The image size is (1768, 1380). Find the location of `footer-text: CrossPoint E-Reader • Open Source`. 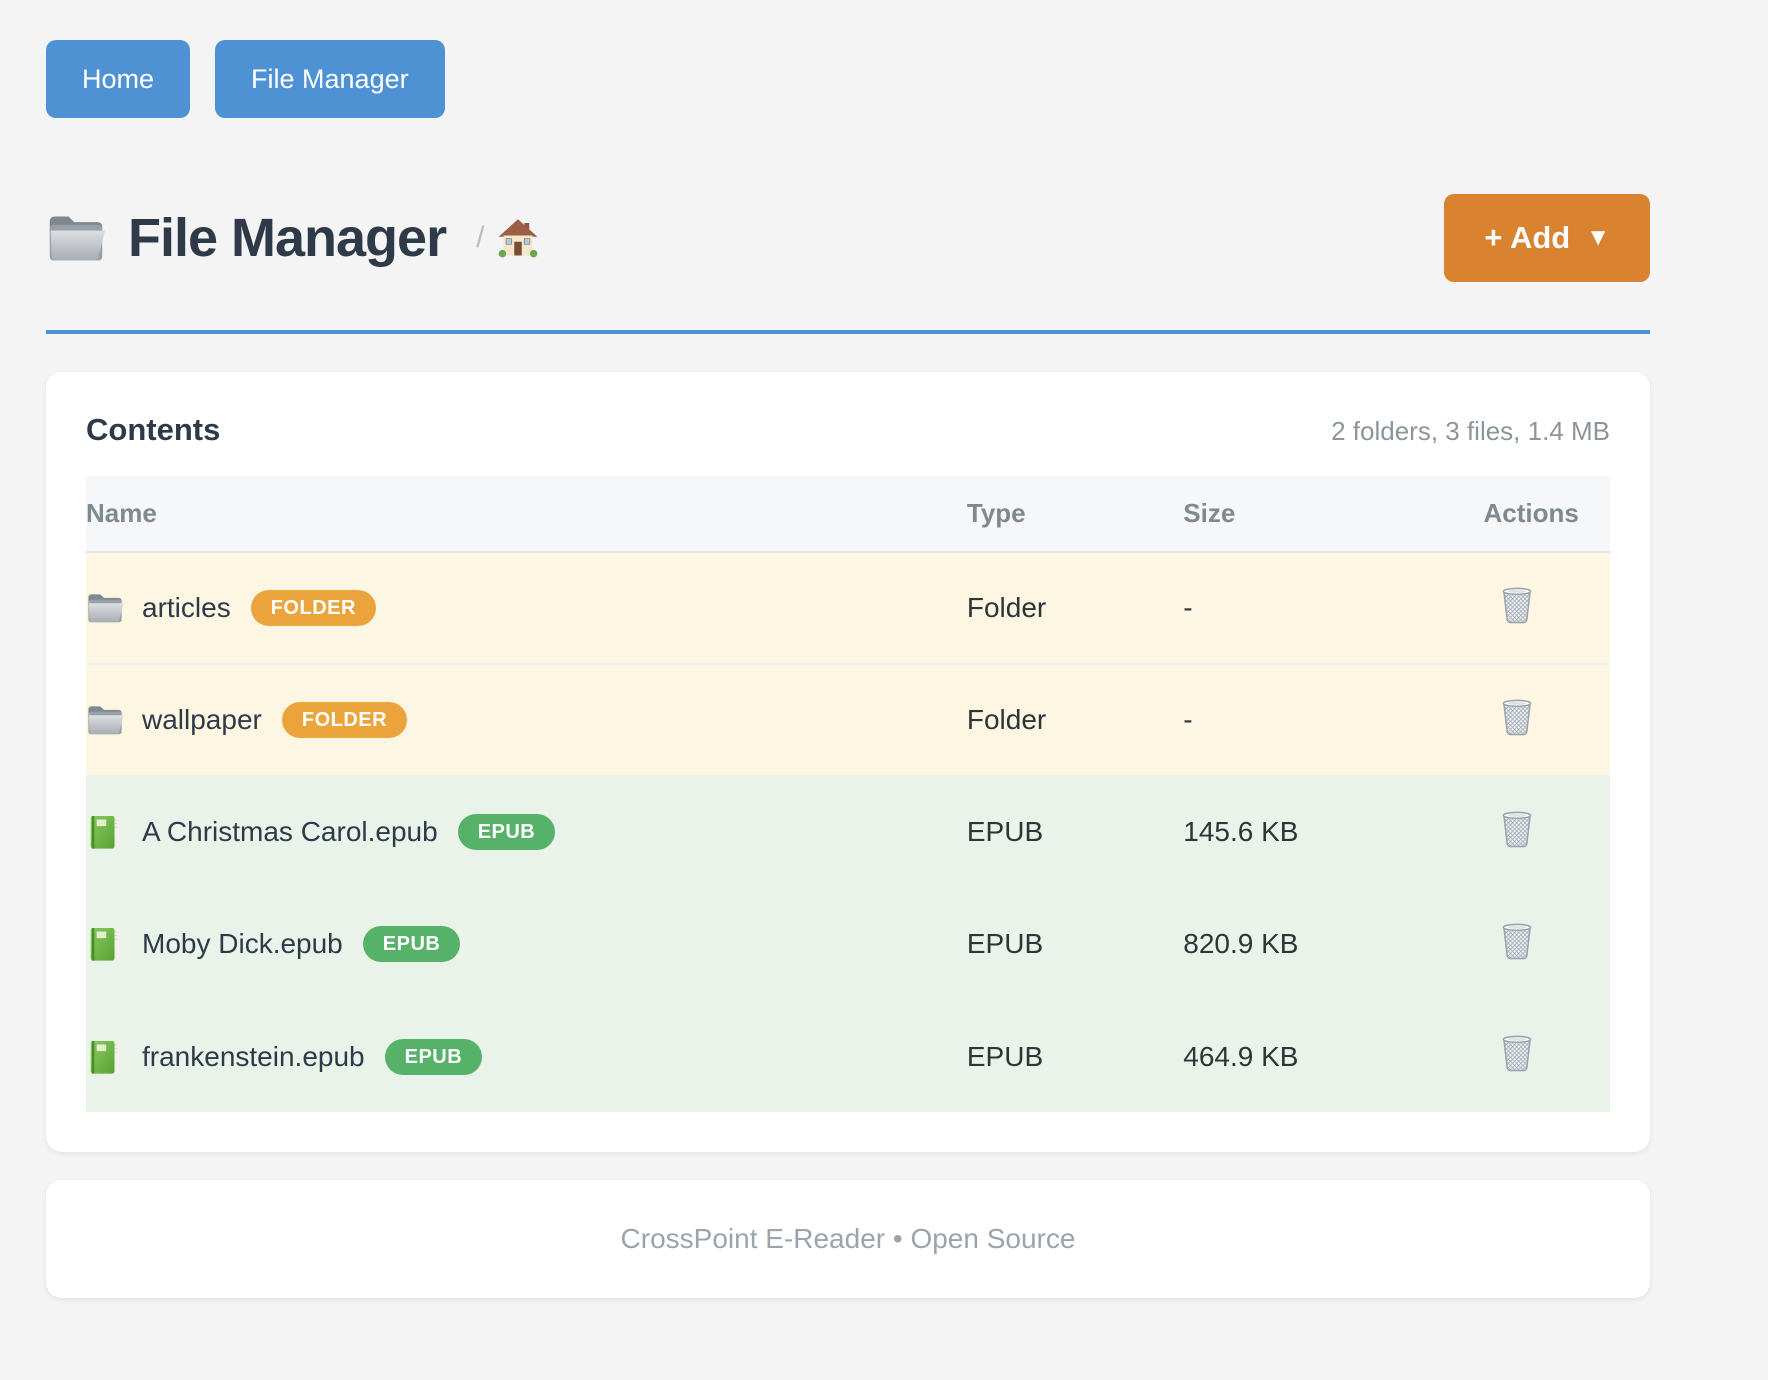

footer-text: CrossPoint E-Reader • Open Source is located at coordinates (848, 1238).